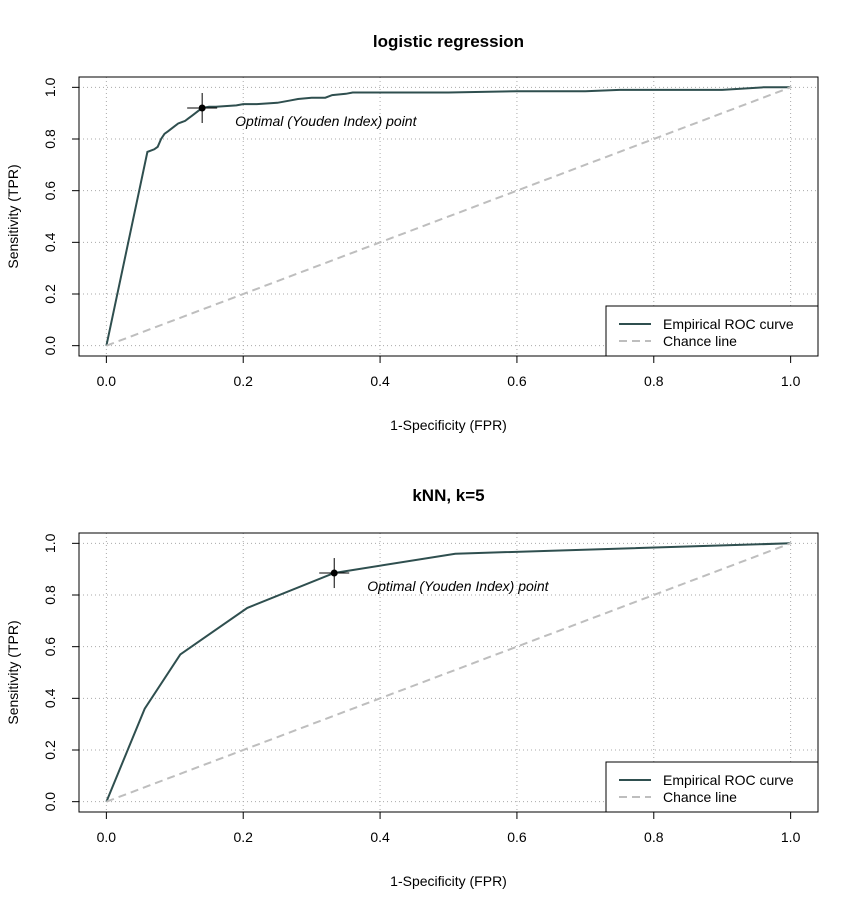 Image resolution: width=859 pixels, height=910 pixels. Describe the element at coordinates (448, 495) in the screenshot. I see `chart-title: kNN, k=5` at that location.